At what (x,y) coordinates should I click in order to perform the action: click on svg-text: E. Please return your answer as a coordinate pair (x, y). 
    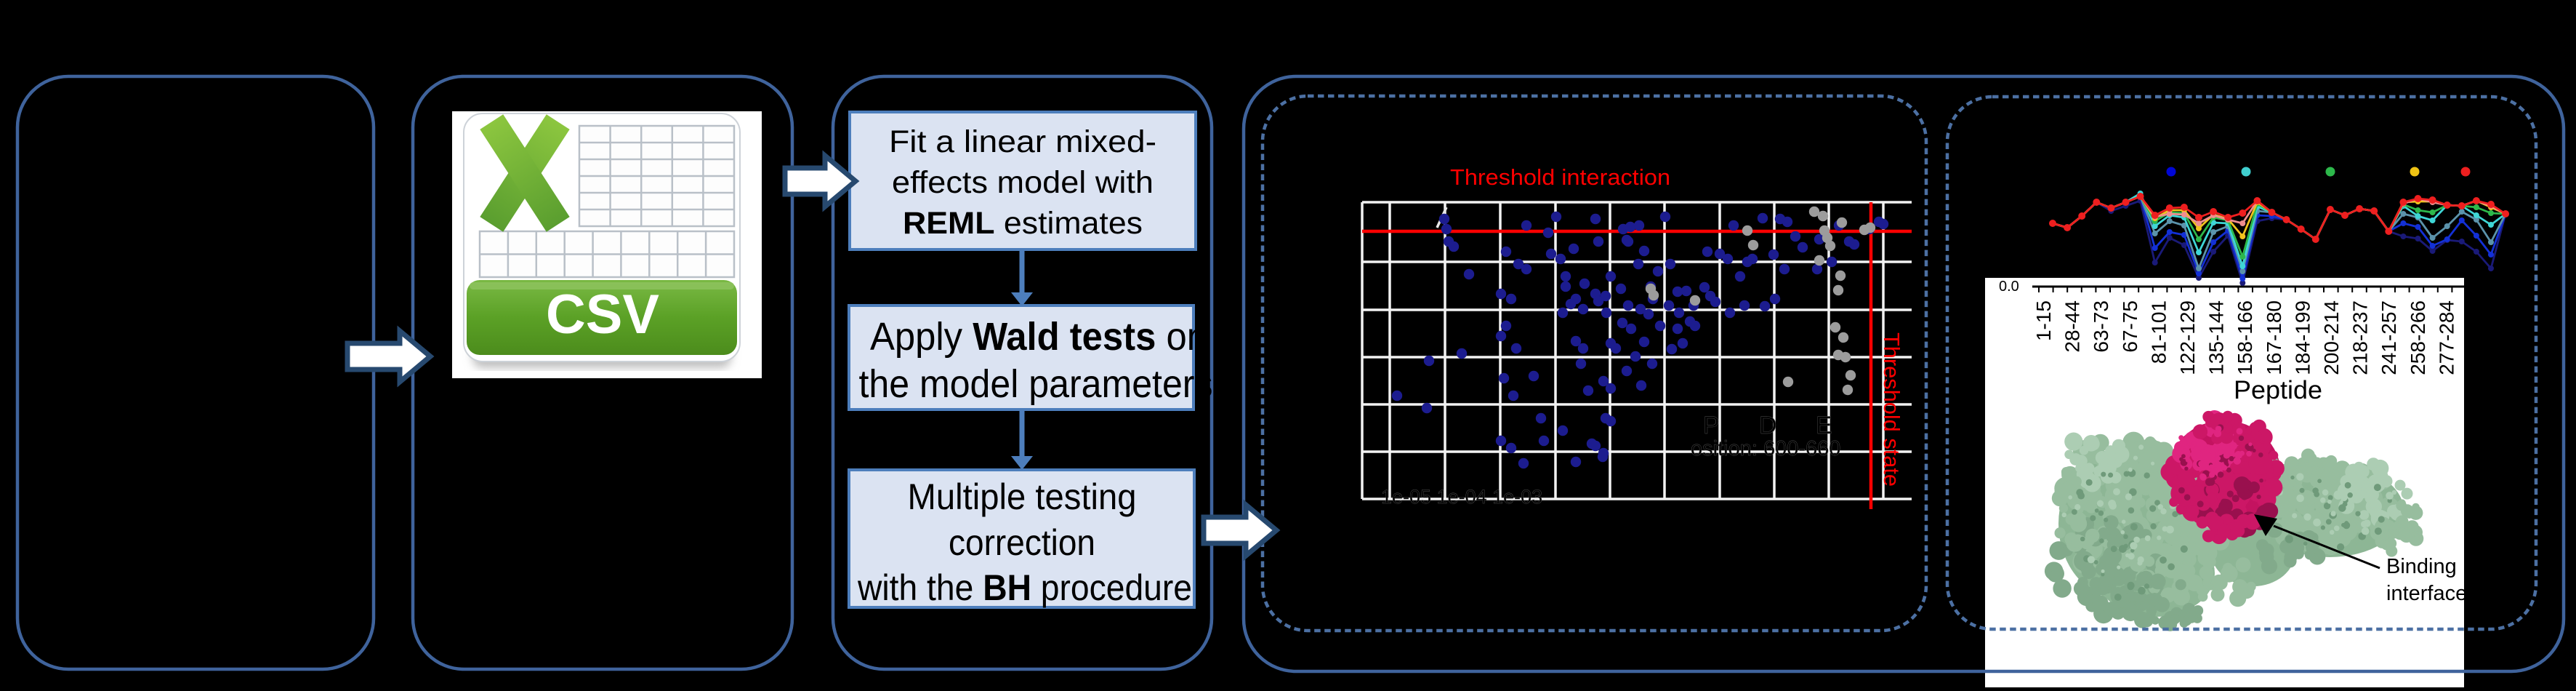
    Looking at the image, I should click on (1824, 425).